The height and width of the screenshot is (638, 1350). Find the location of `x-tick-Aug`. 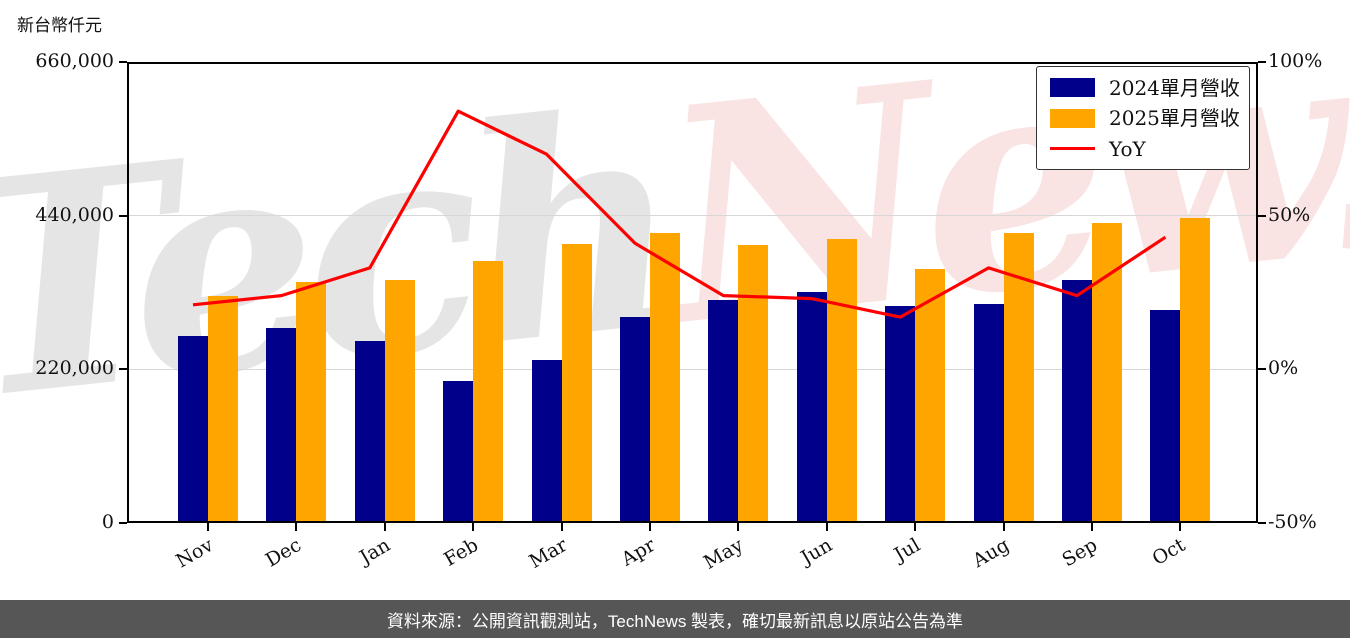

x-tick-Aug is located at coordinates (1003, 527).